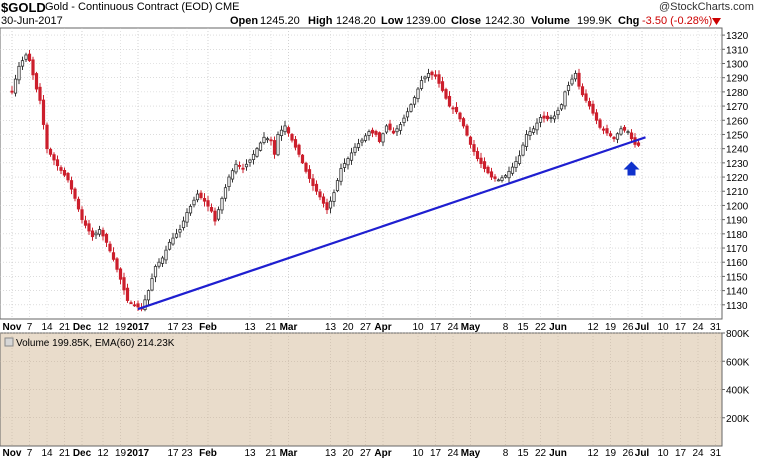  Describe the element at coordinates (453, 453) in the screenshot. I see `volume-date-tick-label: 24` at that location.